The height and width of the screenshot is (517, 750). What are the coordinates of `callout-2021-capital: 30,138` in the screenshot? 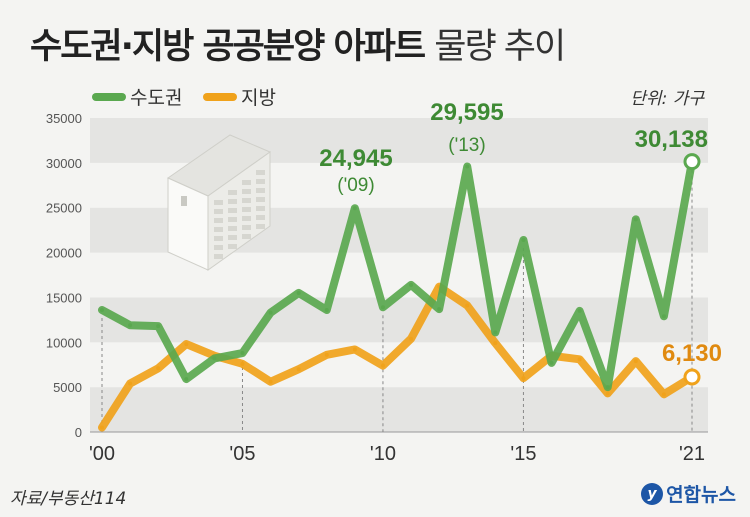 It's located at (671, 139).